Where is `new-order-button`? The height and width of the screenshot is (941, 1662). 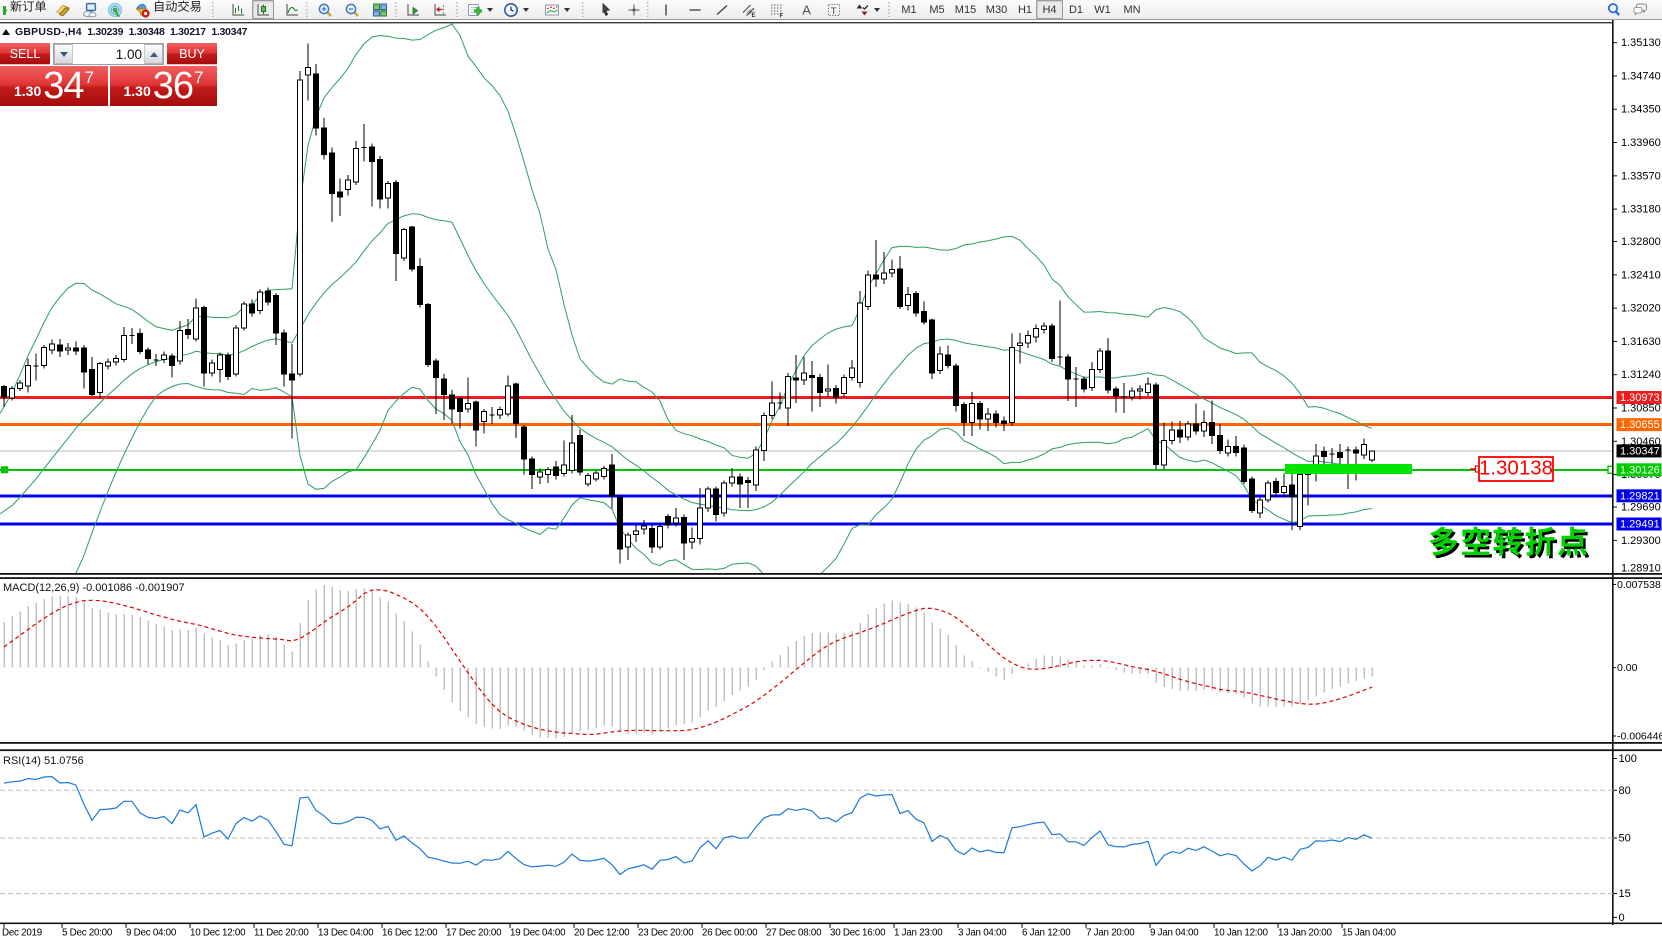
new-order-button is located at coordinates (23, 9).